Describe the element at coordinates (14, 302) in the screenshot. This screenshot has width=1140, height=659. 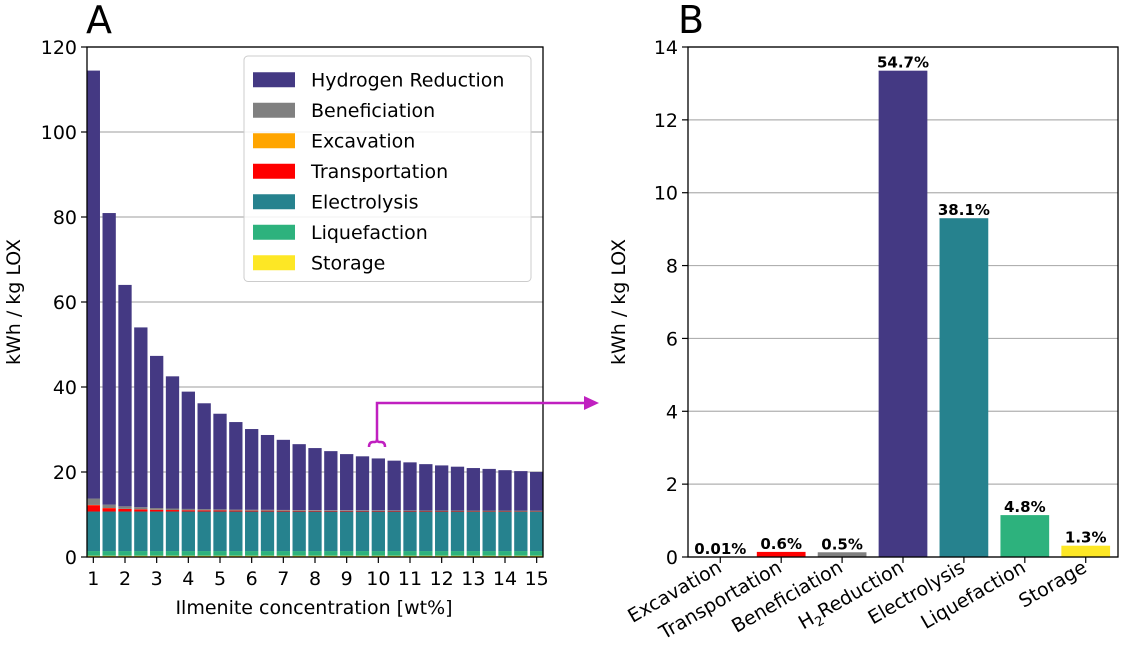
I see `panel-a-y-axis-label: kWh / kg LOX` at that location.